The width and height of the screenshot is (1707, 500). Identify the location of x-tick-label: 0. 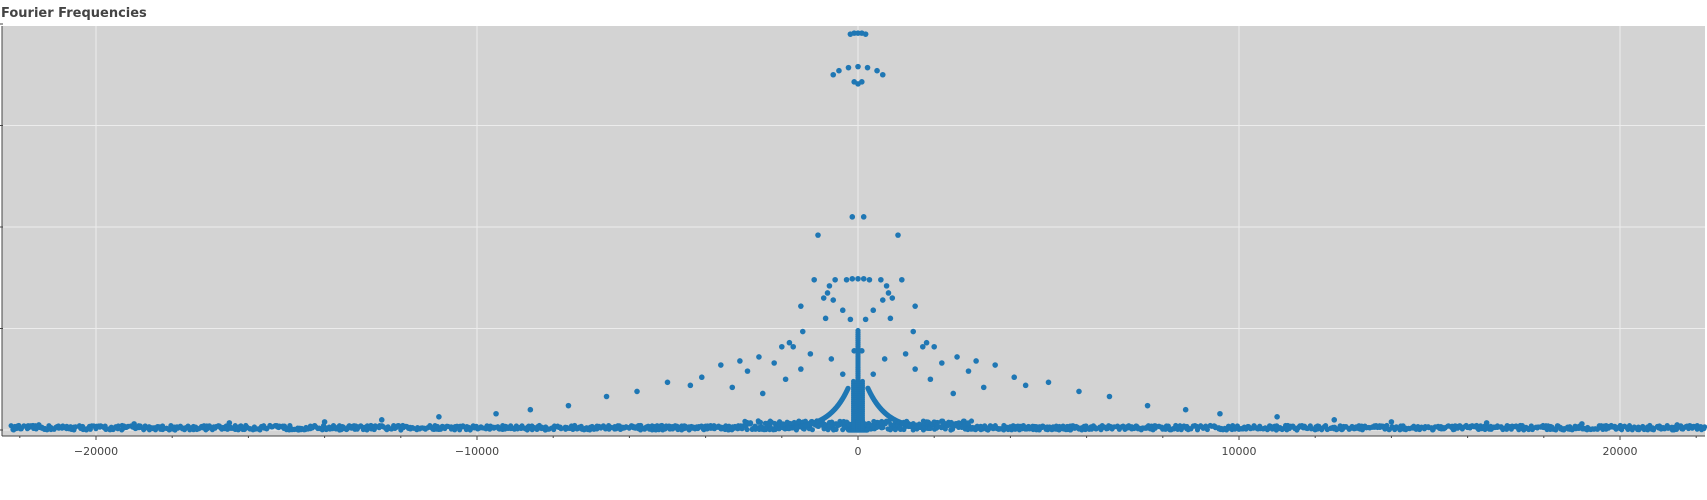
(858, 451).